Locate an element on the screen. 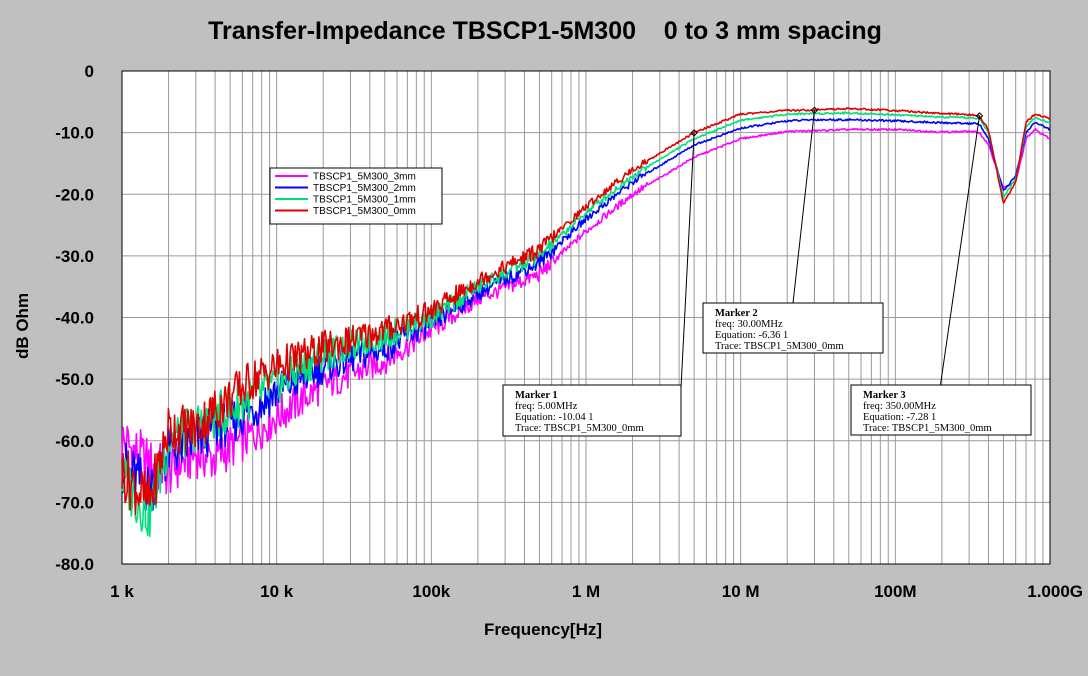  marker-text: Marker 2 is located at coordinates (736, 313).